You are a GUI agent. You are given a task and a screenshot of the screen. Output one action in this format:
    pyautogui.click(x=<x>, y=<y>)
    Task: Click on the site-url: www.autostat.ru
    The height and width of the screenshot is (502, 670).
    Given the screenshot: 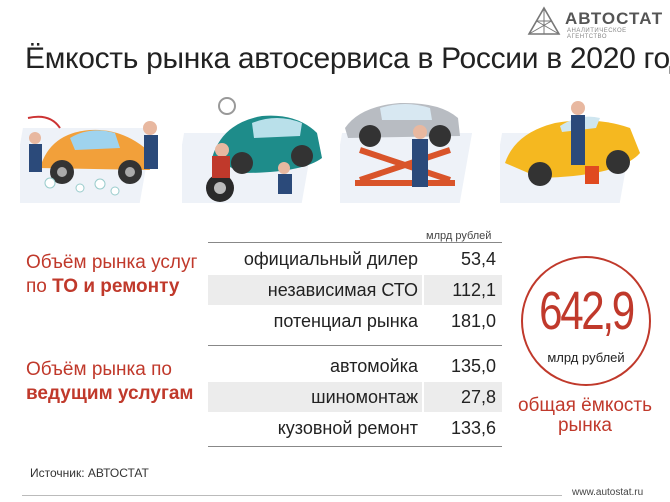 What is the action you would take?
    pyautogui.click(x=608, y=492)
    